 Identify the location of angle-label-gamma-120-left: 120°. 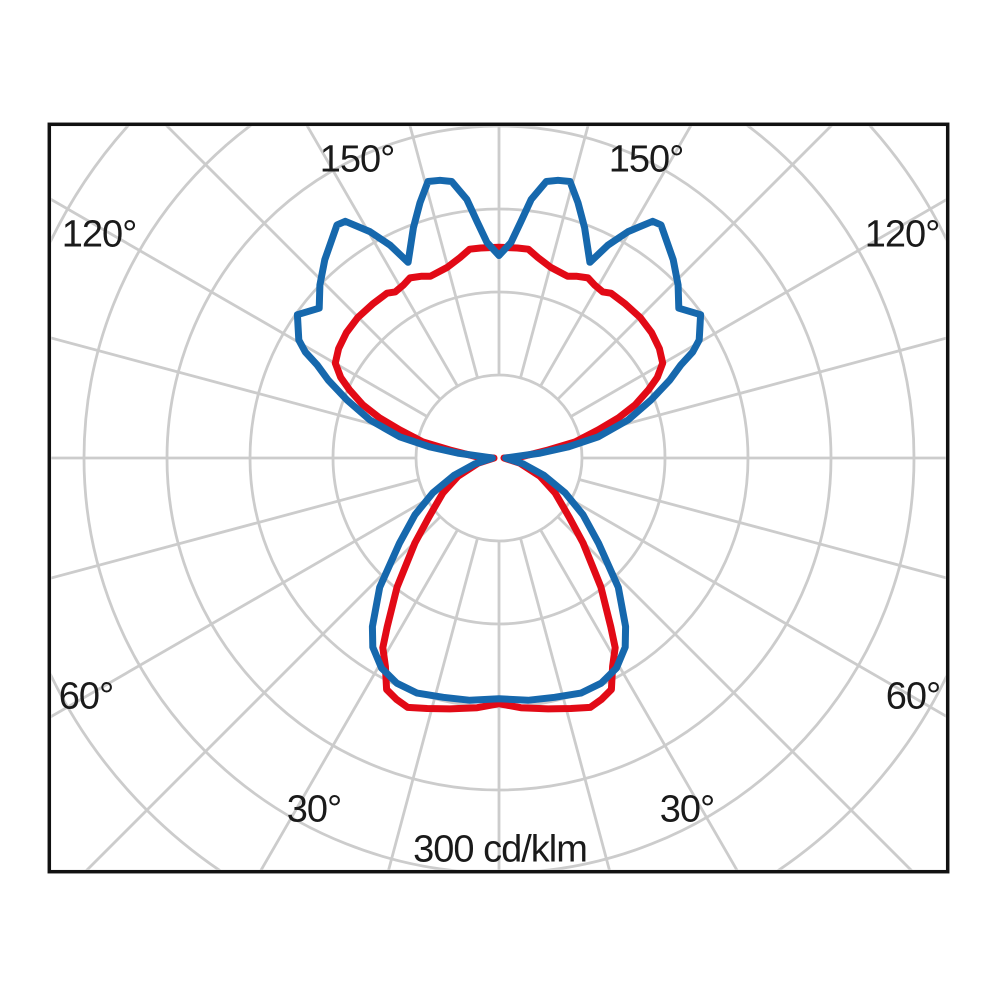
(99, 234).